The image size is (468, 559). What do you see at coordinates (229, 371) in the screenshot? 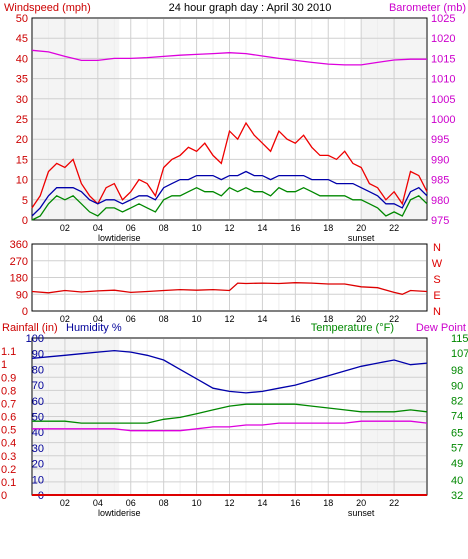
I see `humidity-series-line` at bounding box center [229, 371].